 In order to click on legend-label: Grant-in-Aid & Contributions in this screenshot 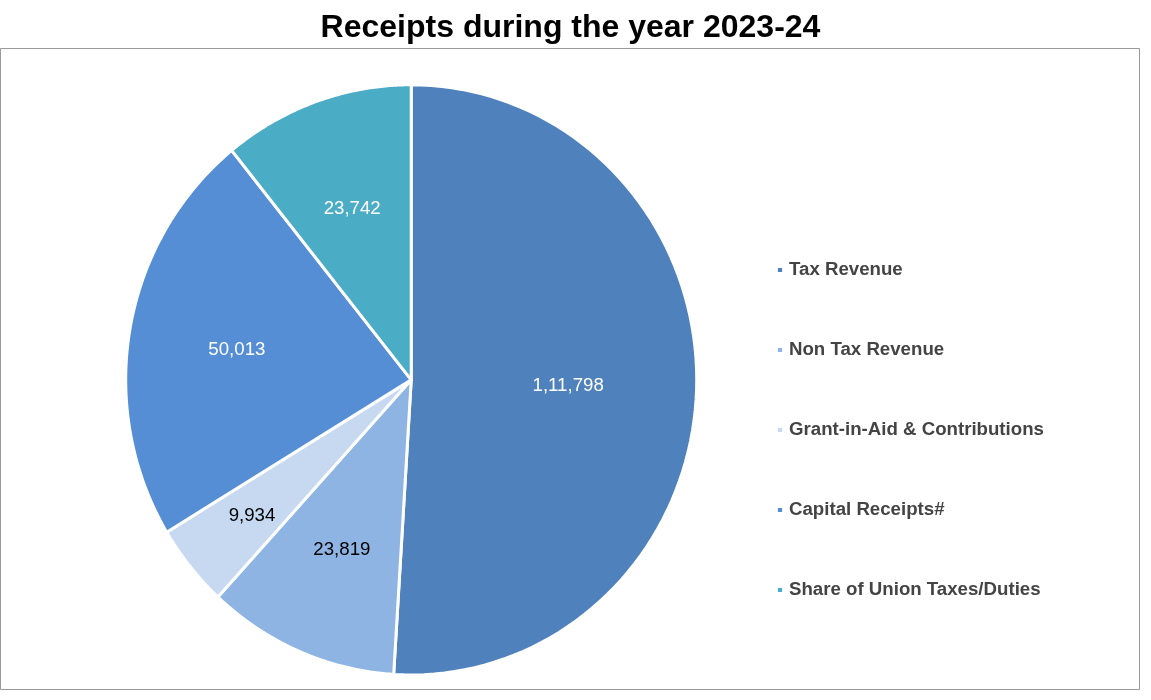, I will do `click(916, 429)`.